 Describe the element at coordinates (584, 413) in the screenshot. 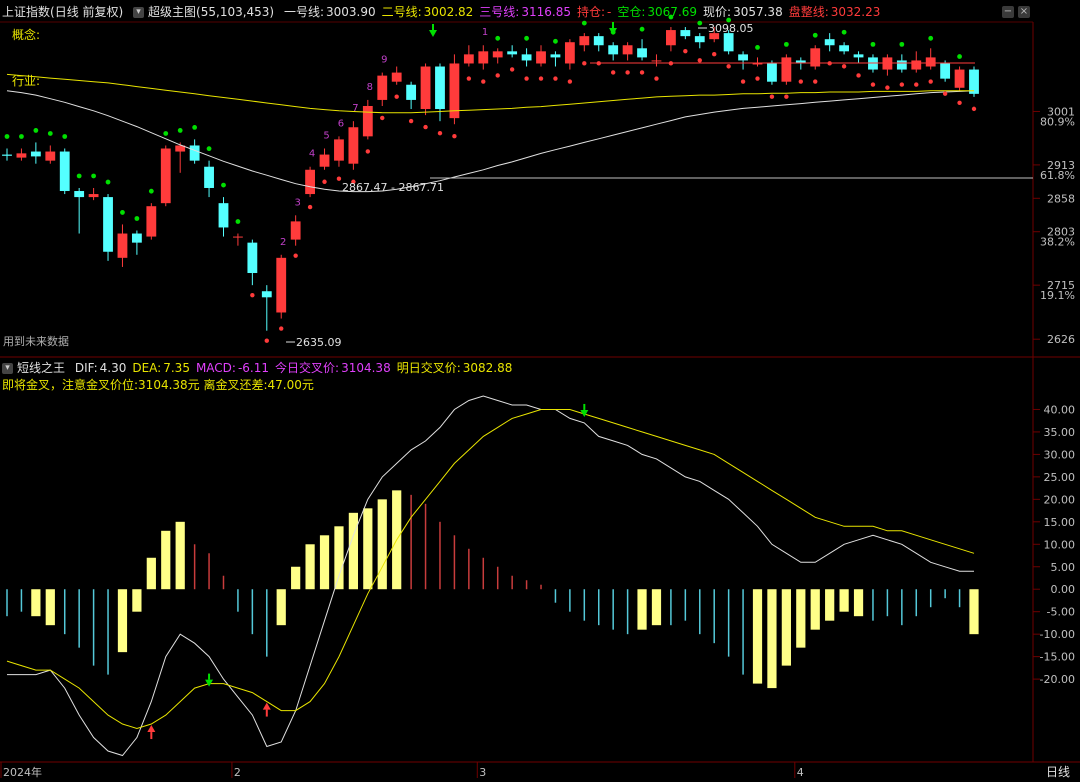

I see `sell-arrow` at that location.